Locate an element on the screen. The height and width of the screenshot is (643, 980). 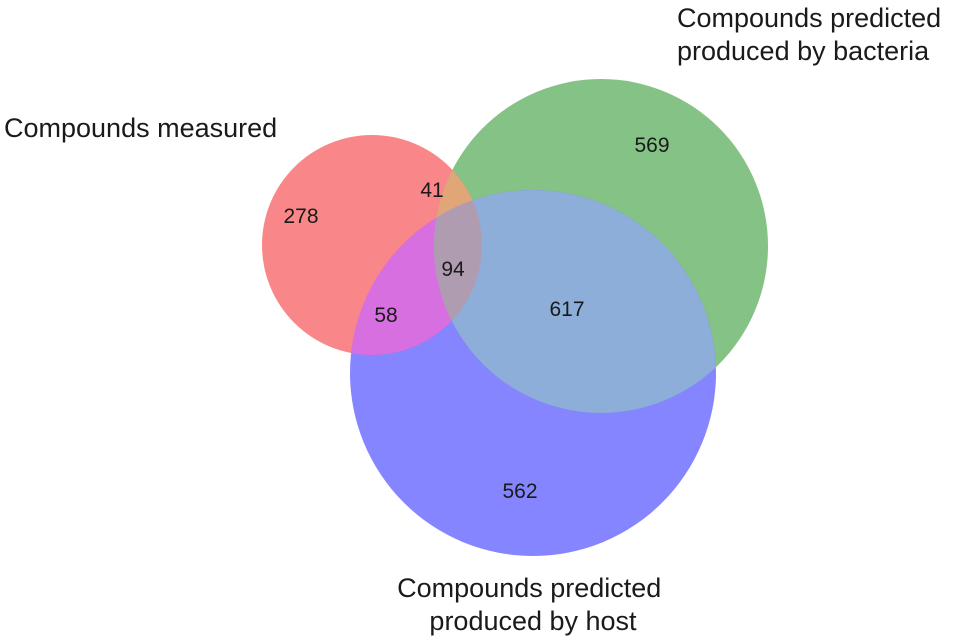
set-label-measured-line-1: Compounds measured is located at coordinates (140, 128).